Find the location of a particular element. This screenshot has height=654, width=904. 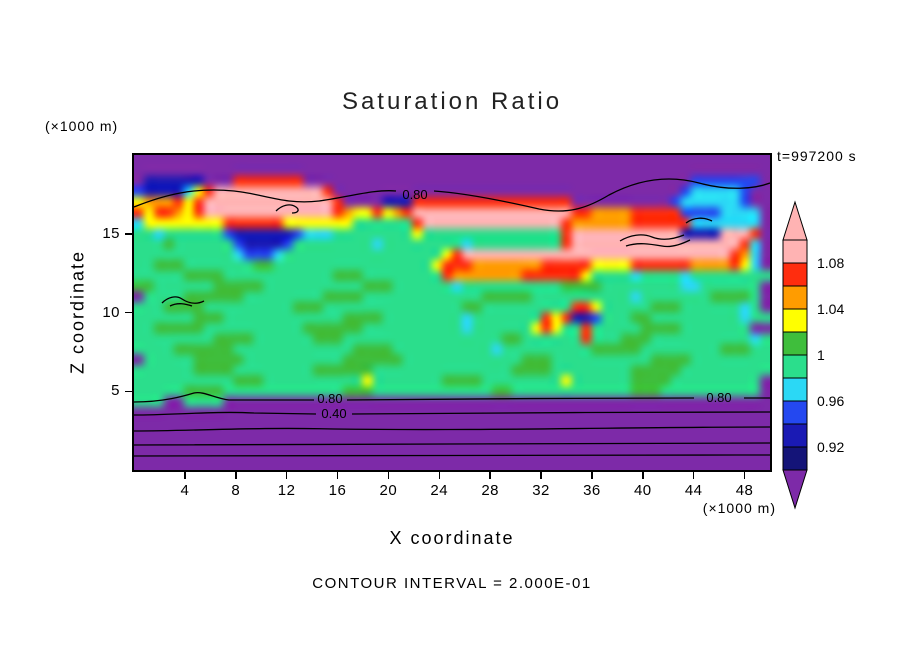

contour-interval-note: CONTOUR INTERVAL = 2.000E-01 is located at coordinates (452, 583).